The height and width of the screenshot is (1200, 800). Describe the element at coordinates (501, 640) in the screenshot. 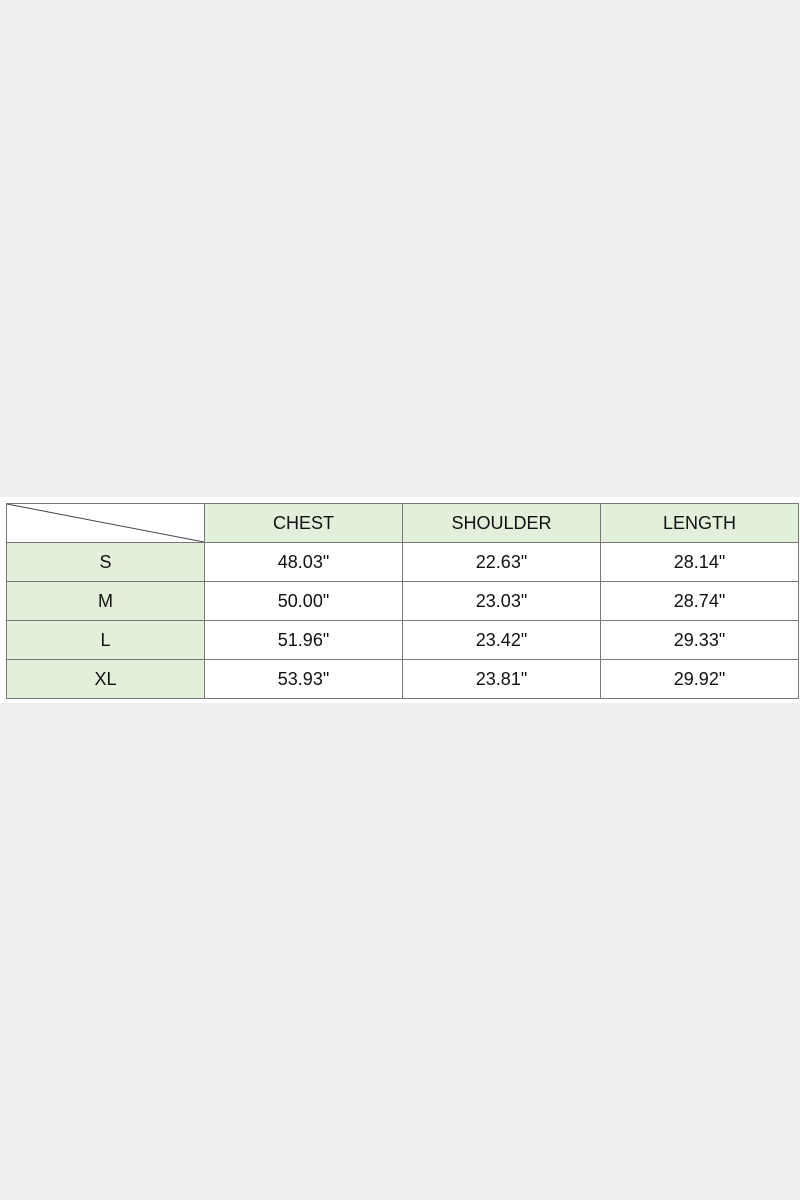

I see `cell: 23.42"` at that location.